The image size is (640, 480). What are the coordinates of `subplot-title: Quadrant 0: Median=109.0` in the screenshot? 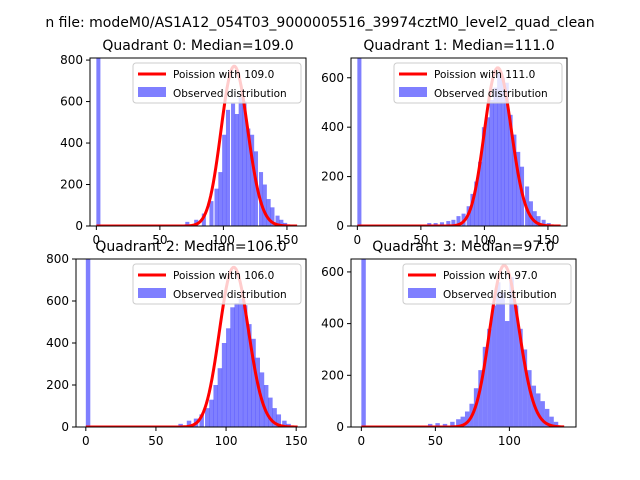 It's located at (197, 46).